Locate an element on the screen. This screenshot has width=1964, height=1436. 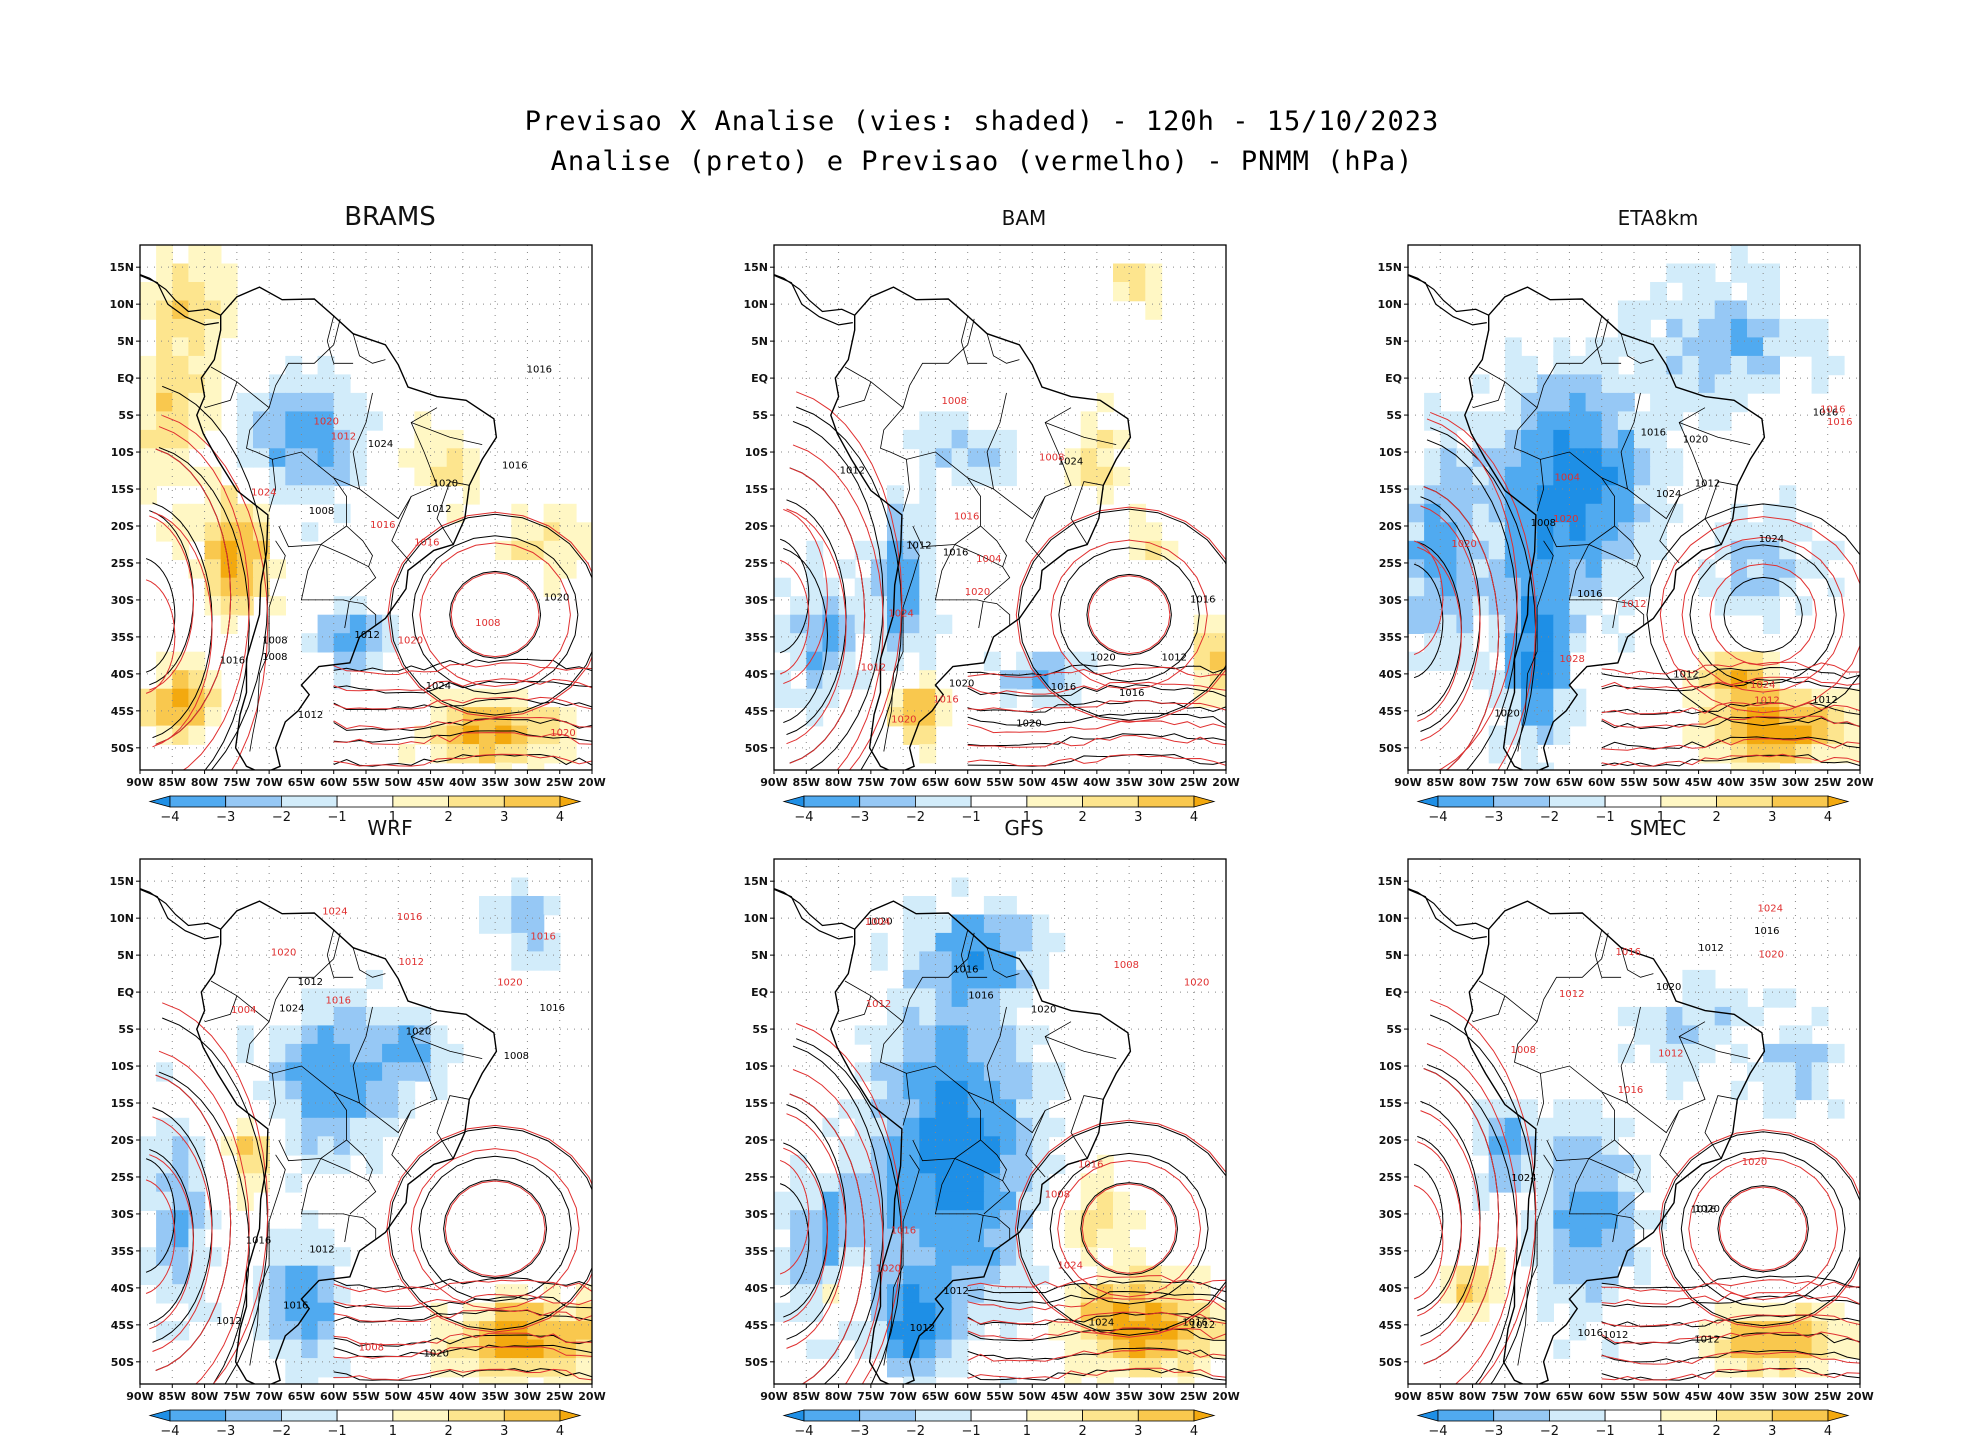
y-tick-label: 35S is located at coordinates (122, 637).